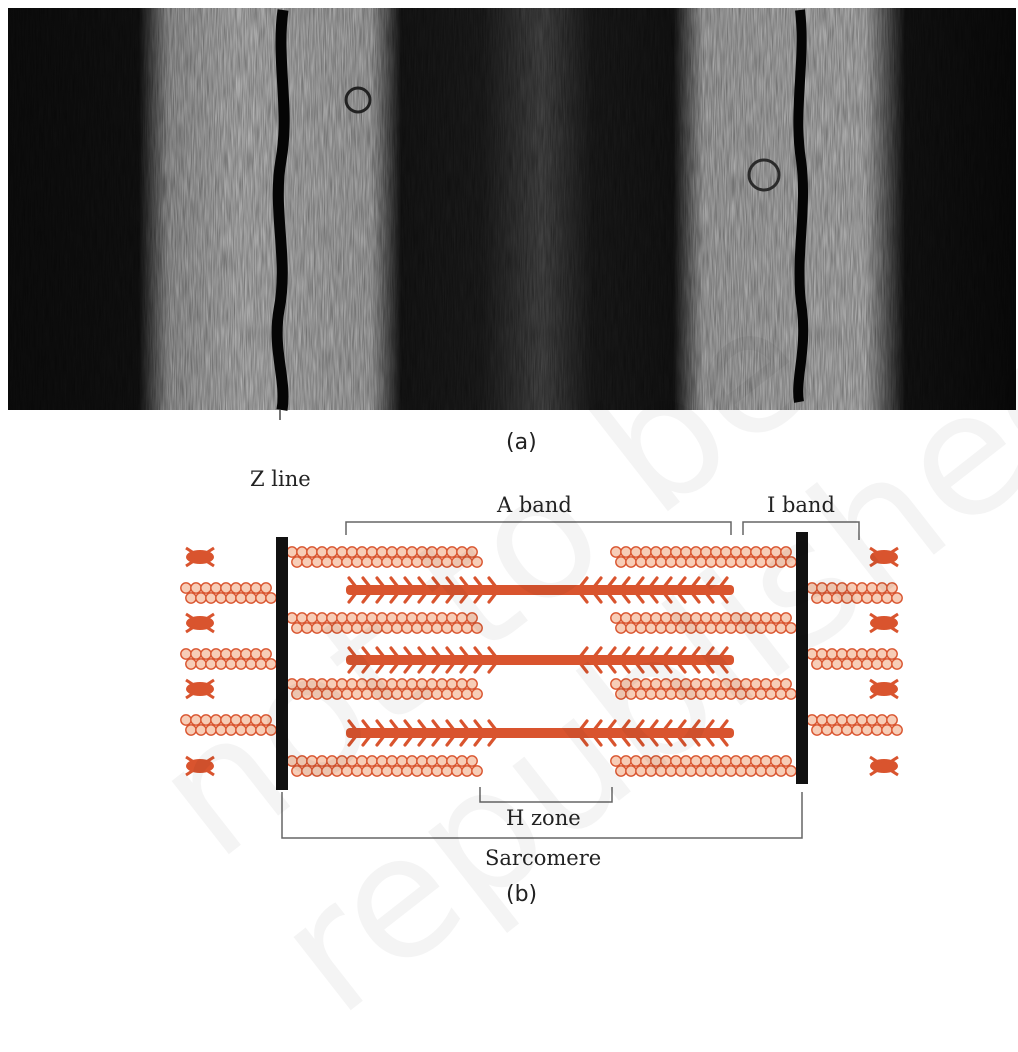 Image resolution: width=1018 pixels, height=1052 pixels. Describe the element at coordinates (764, 175) in the screenshot. I see `vesicle` at that location.